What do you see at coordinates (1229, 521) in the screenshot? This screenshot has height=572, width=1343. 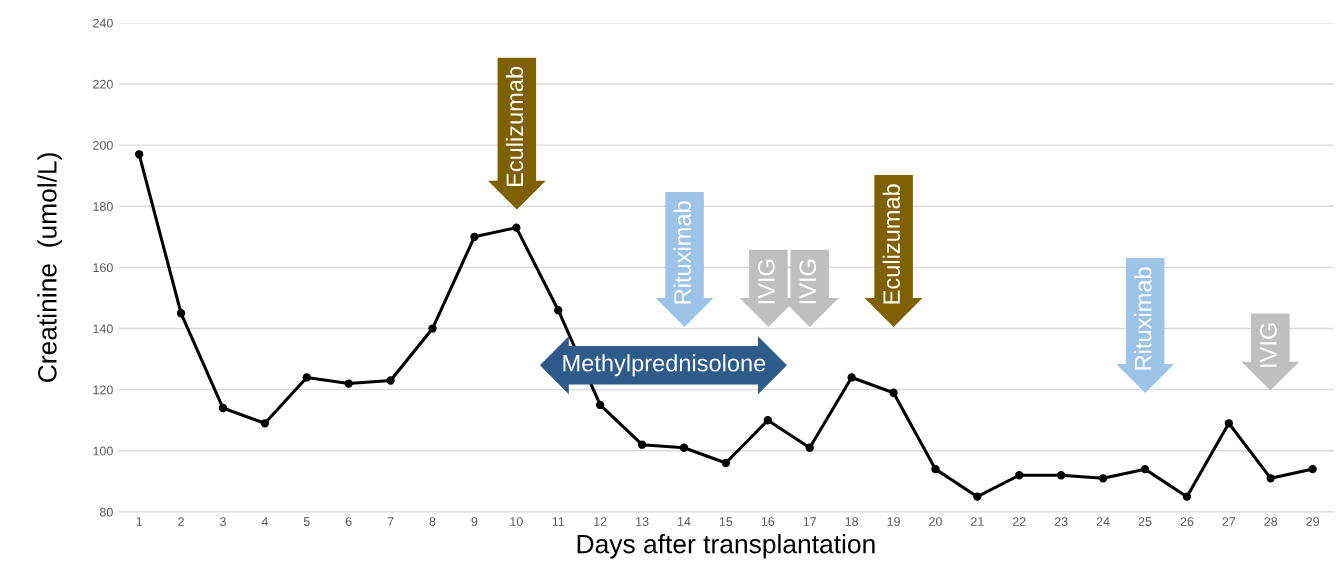 I see `x-tick-label: 27` at bounding box center [1229, 521].